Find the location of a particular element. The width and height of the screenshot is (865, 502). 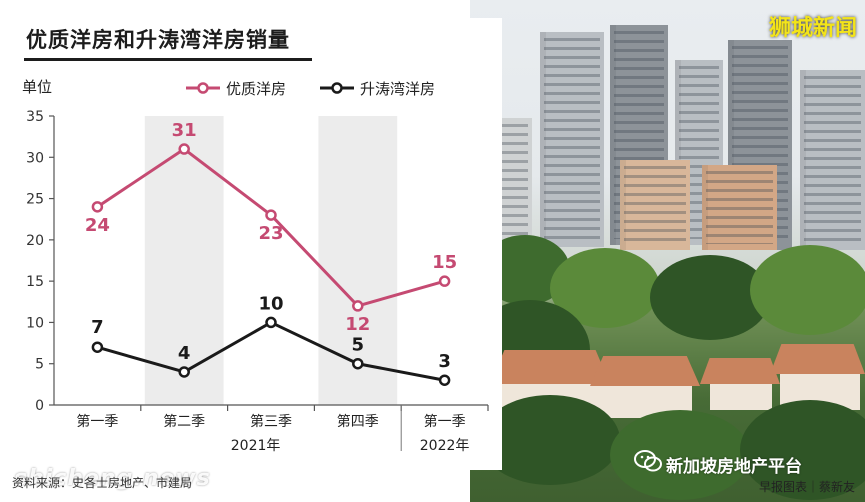

data-label: 7 is located at coordinates (97, 327).